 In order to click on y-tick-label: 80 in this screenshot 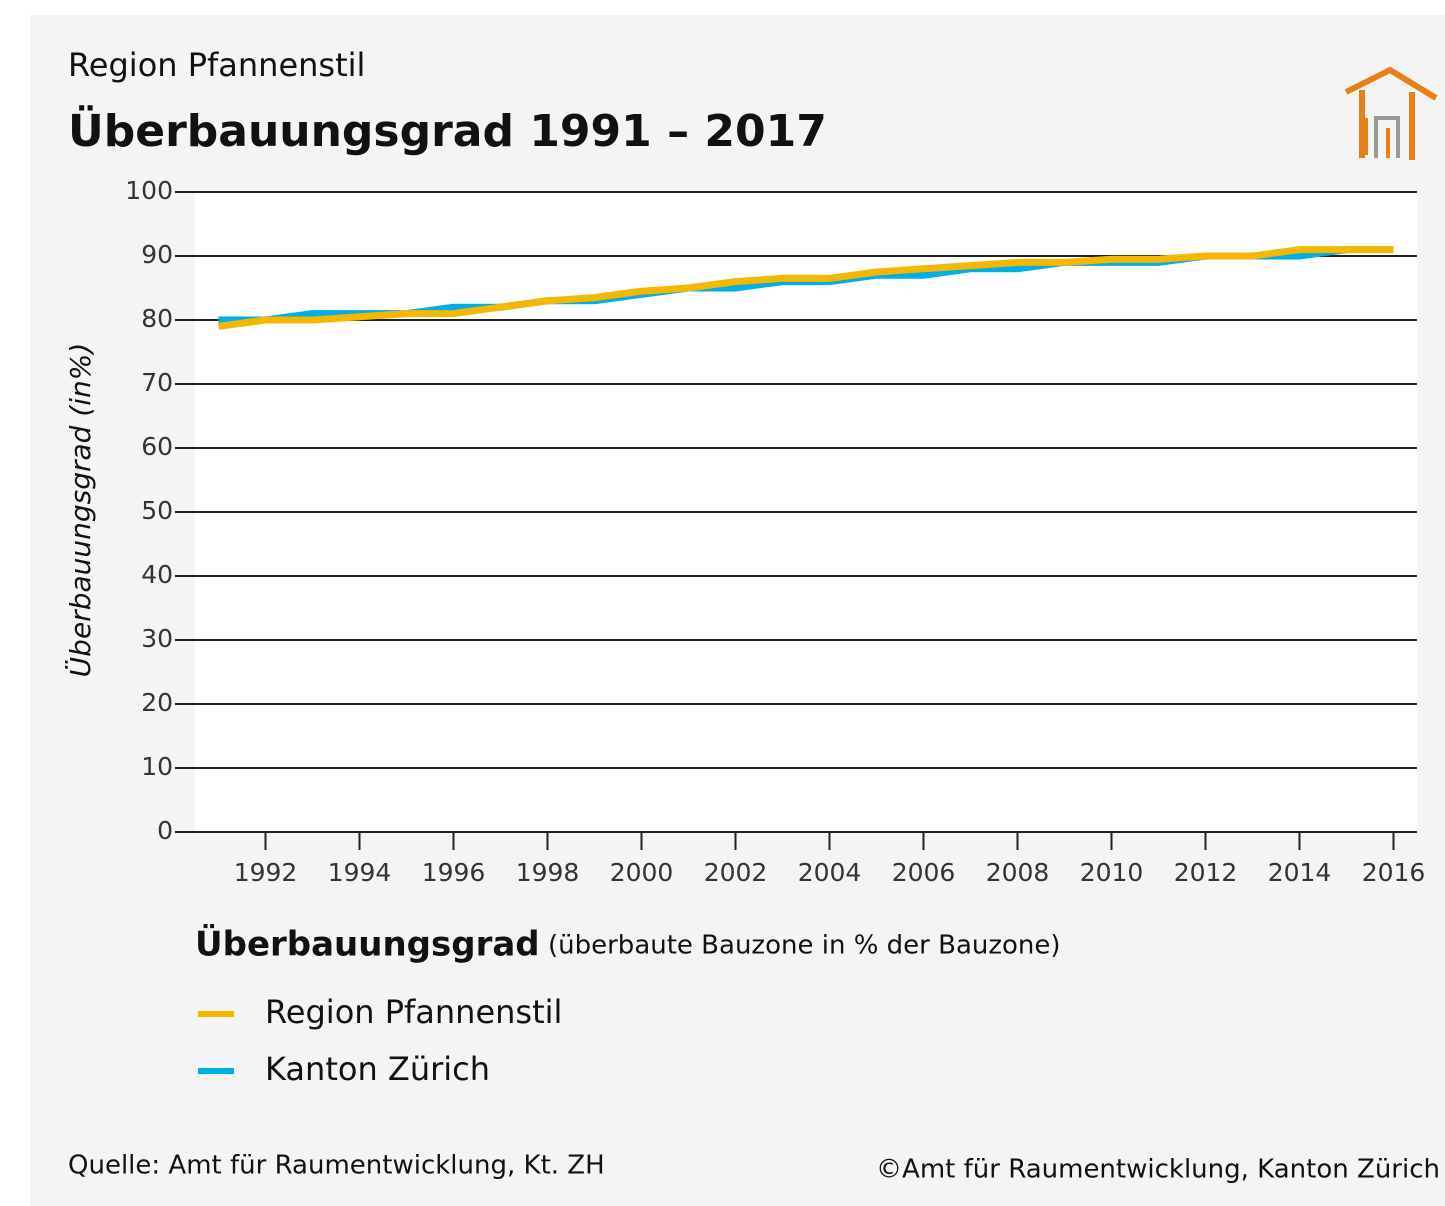, I will do `click(157, 318)`.